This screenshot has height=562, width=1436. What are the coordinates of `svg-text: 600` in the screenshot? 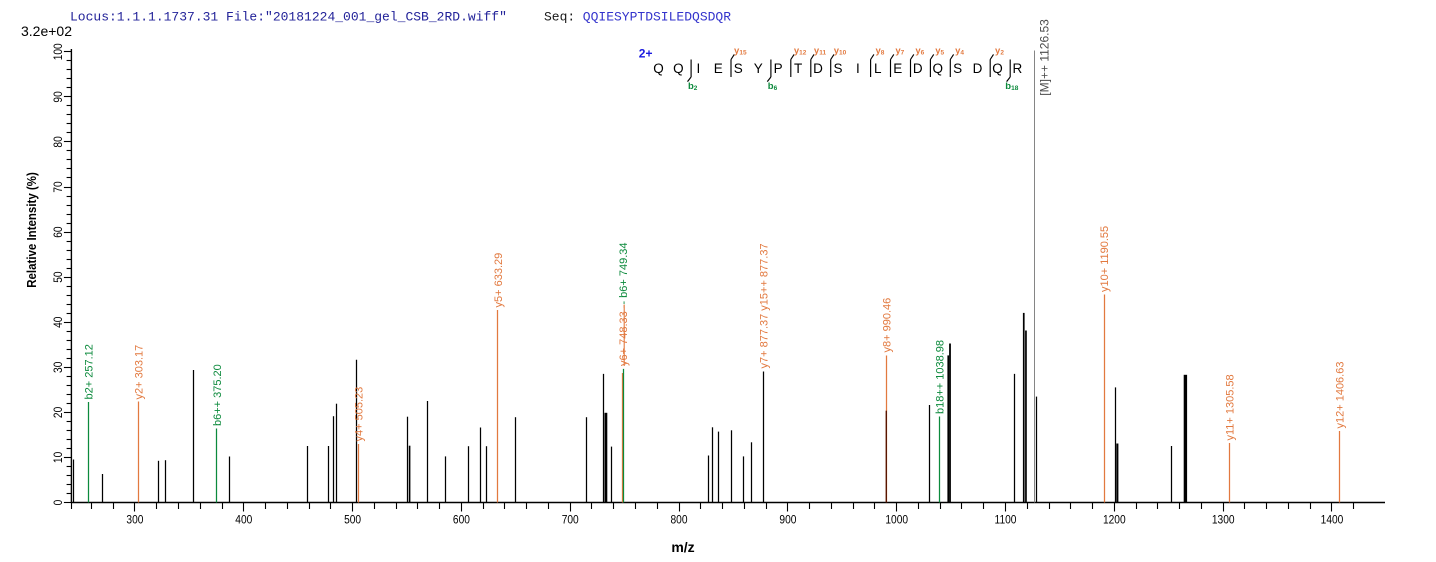 It's located at (461, 520).